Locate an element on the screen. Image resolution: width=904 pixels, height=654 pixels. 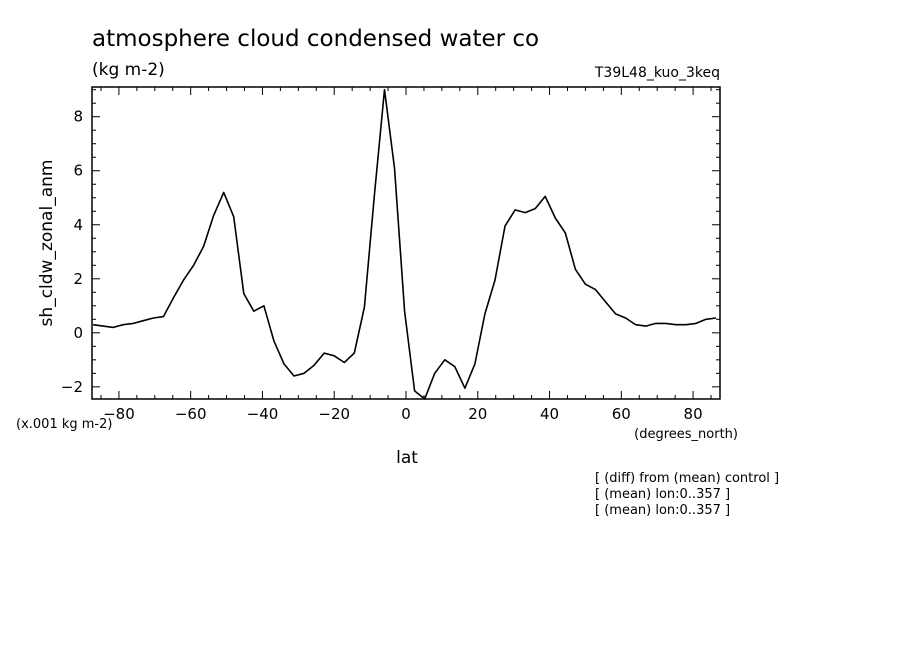
run-id-label: T39L48_kuo_3keq is located at coordinates (657, 73).